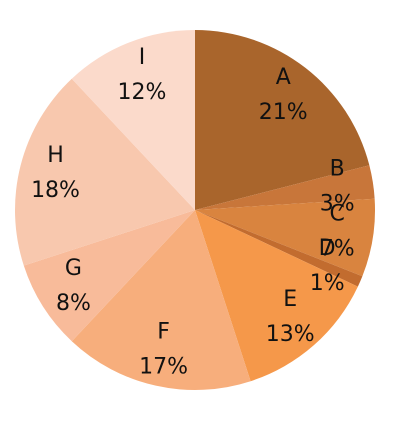 The height and width of the screenshot is (425, 400). I want to click on slice-name: C, so click(337, 214).